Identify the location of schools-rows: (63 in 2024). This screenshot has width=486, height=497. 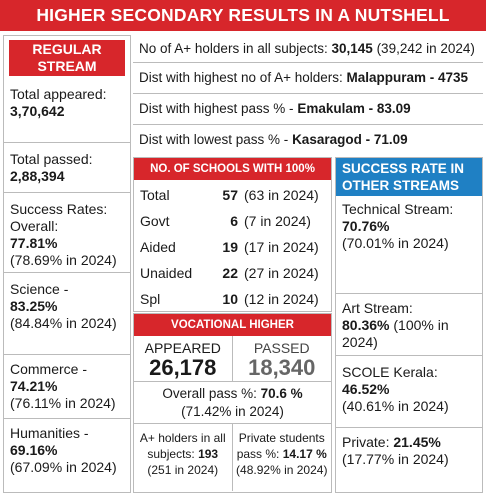
(281, 195).